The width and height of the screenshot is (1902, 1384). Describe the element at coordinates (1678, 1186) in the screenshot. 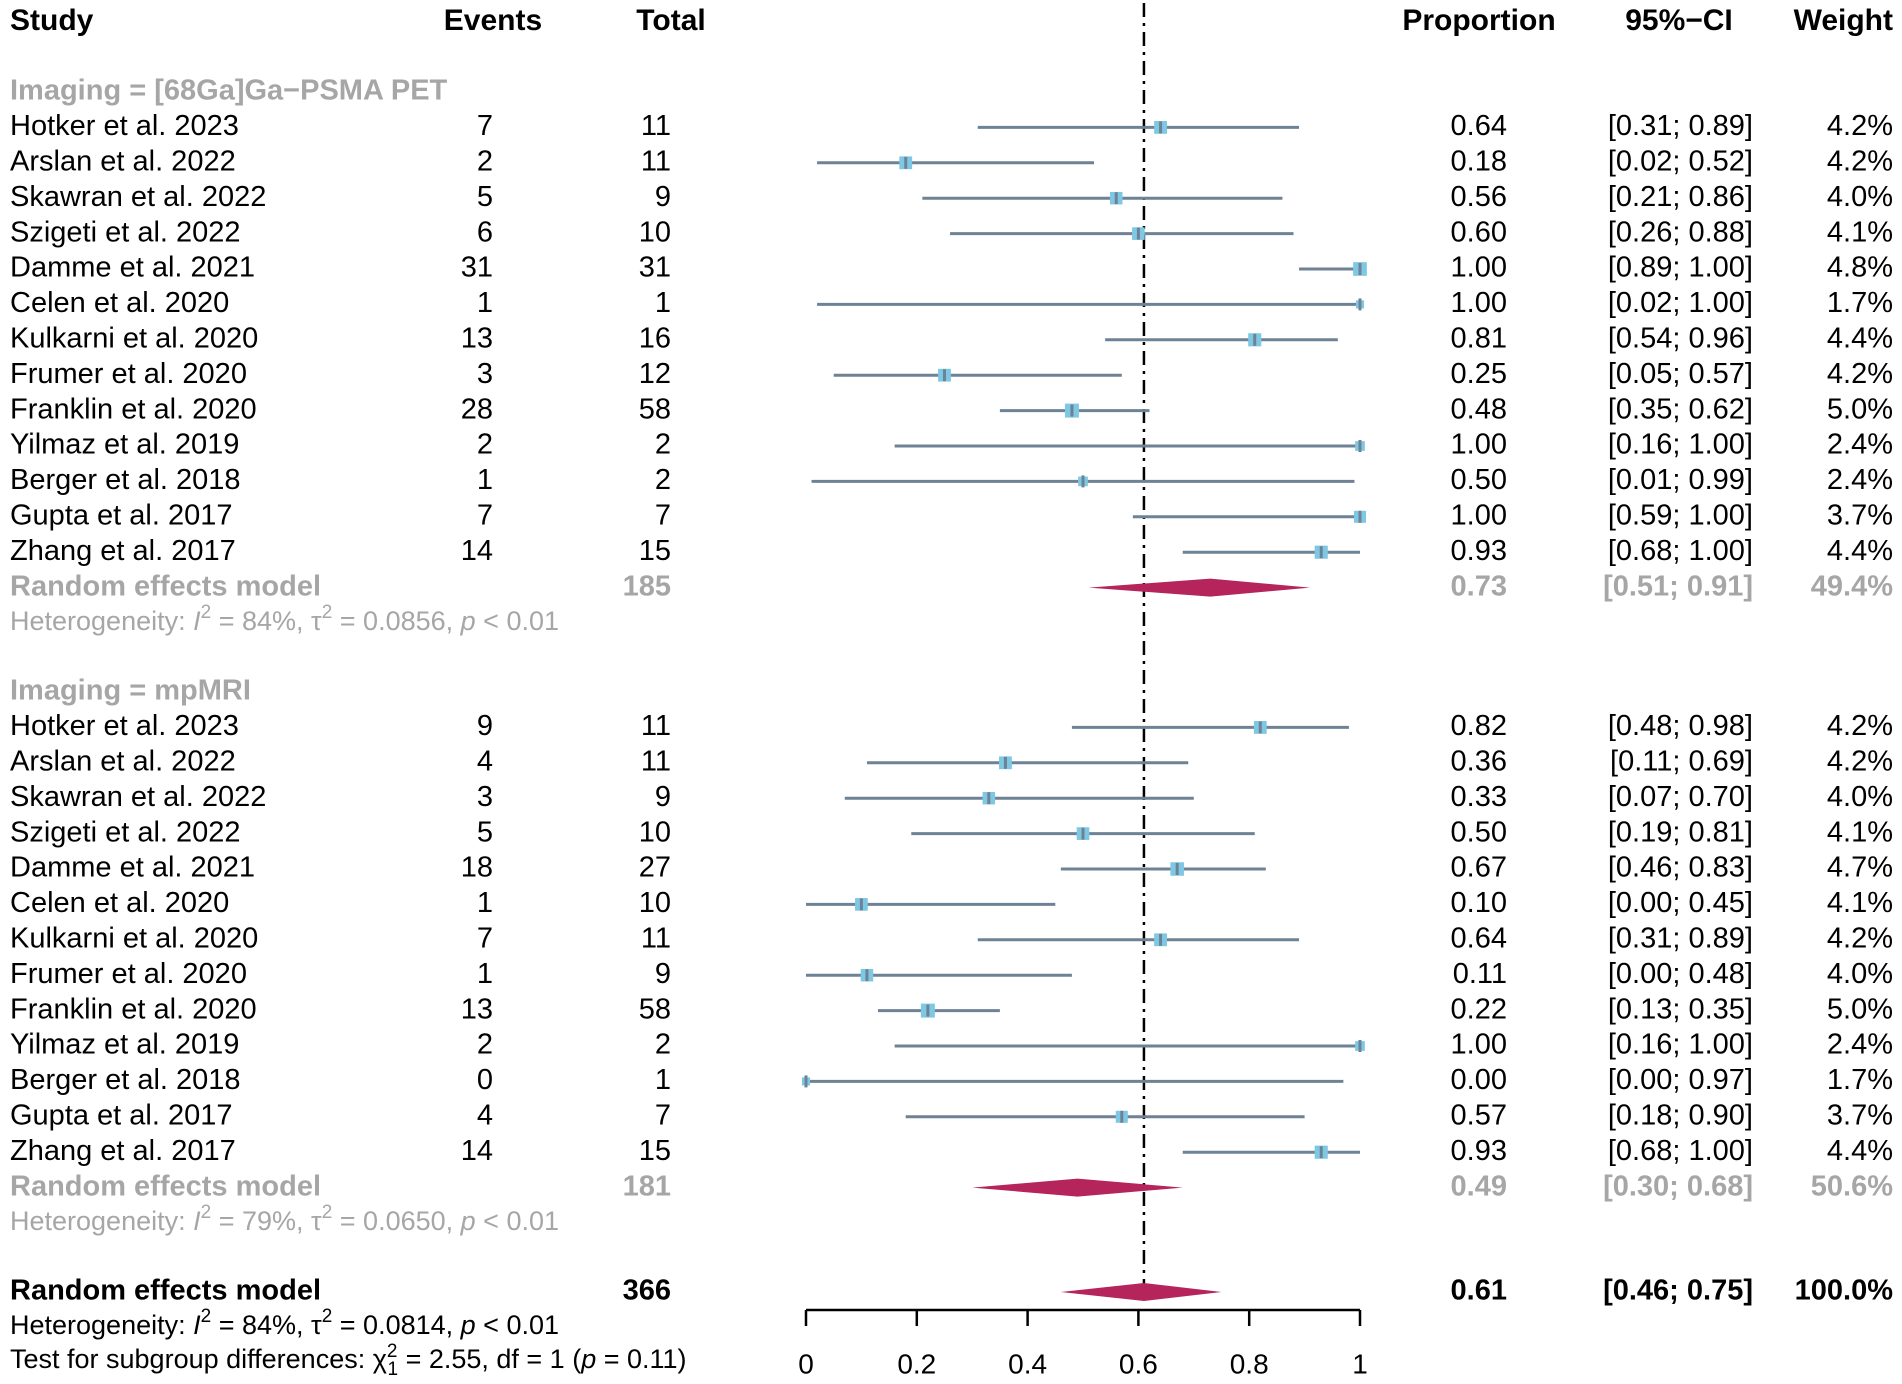

I see `pooled-ci: [0.30; 0.68]` at that location.